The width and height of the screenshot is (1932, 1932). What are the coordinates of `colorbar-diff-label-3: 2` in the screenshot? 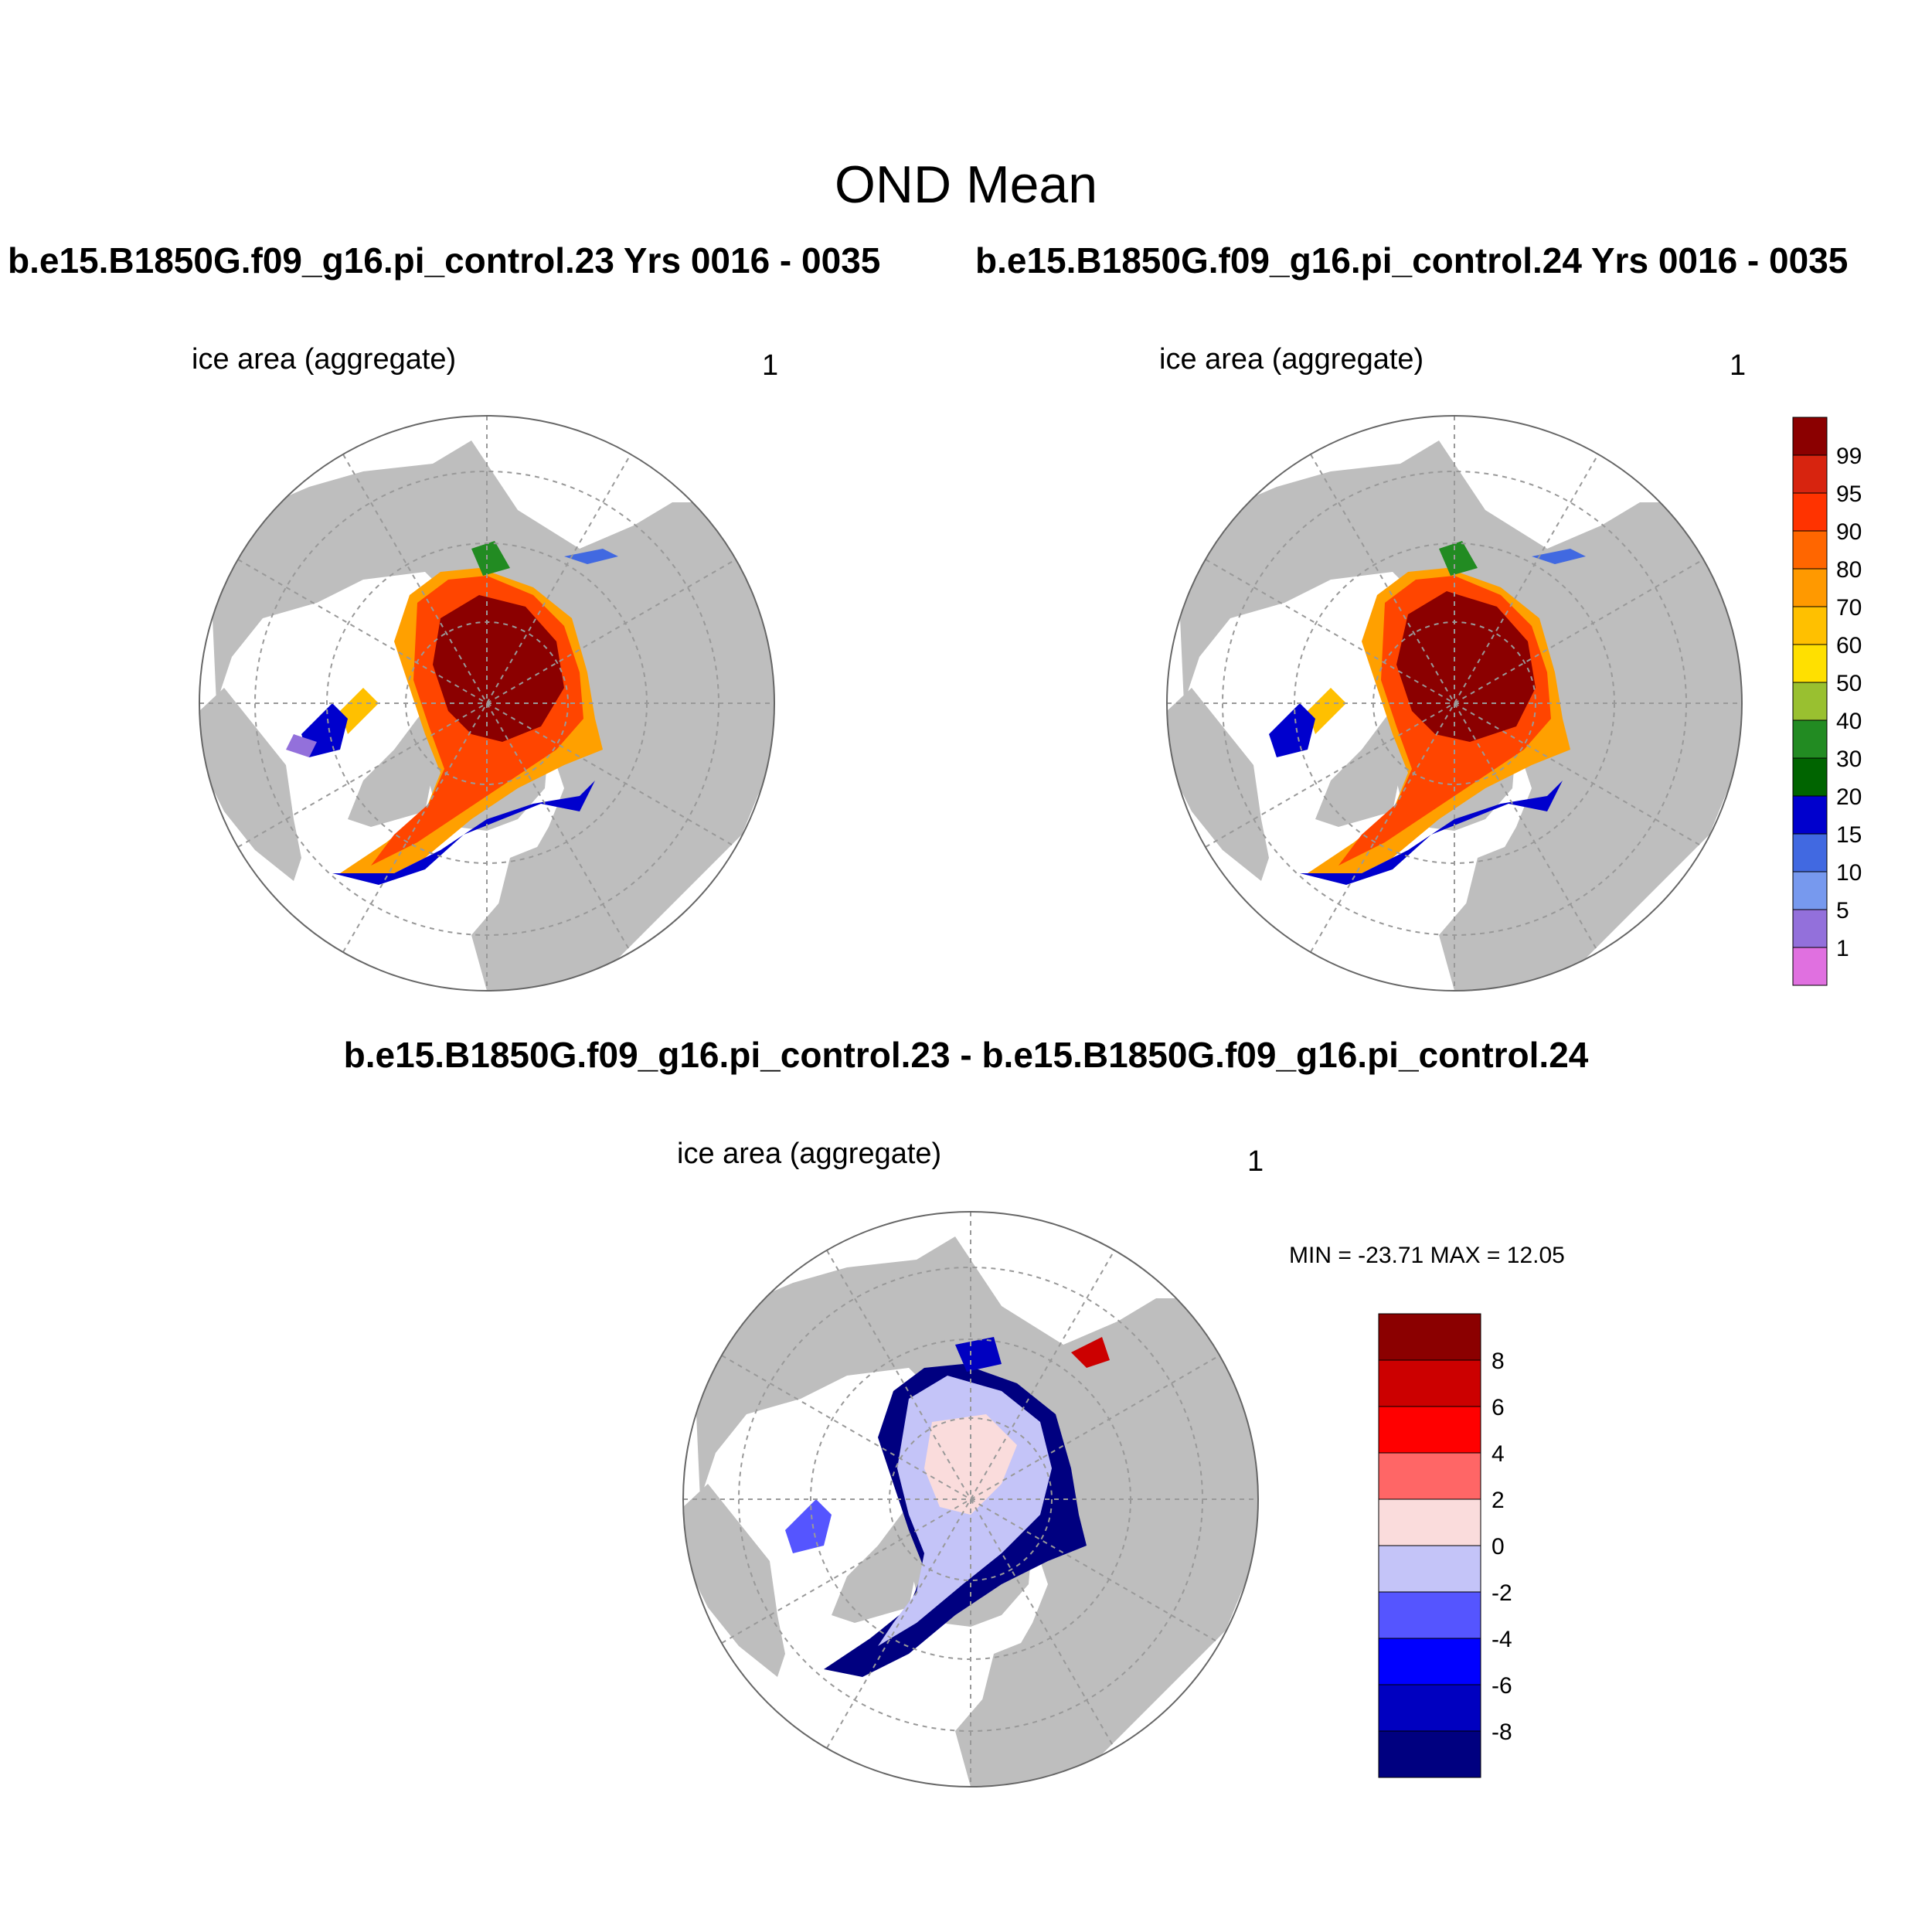 It's located at (1498, 1501).